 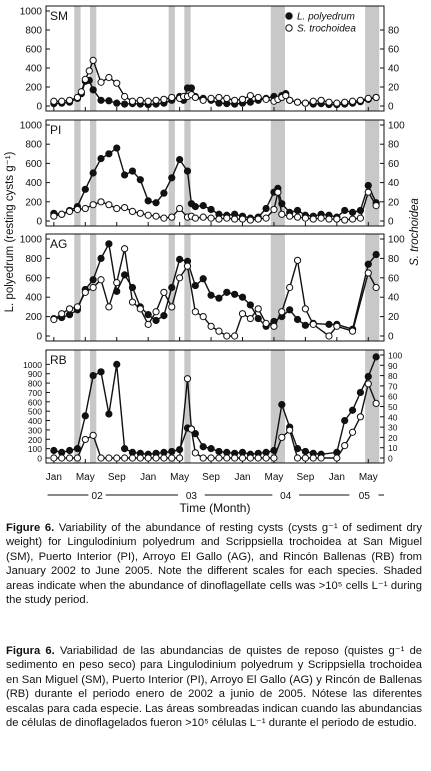 I want to click on right-tick-label: 100, so click(x=396, y=240).